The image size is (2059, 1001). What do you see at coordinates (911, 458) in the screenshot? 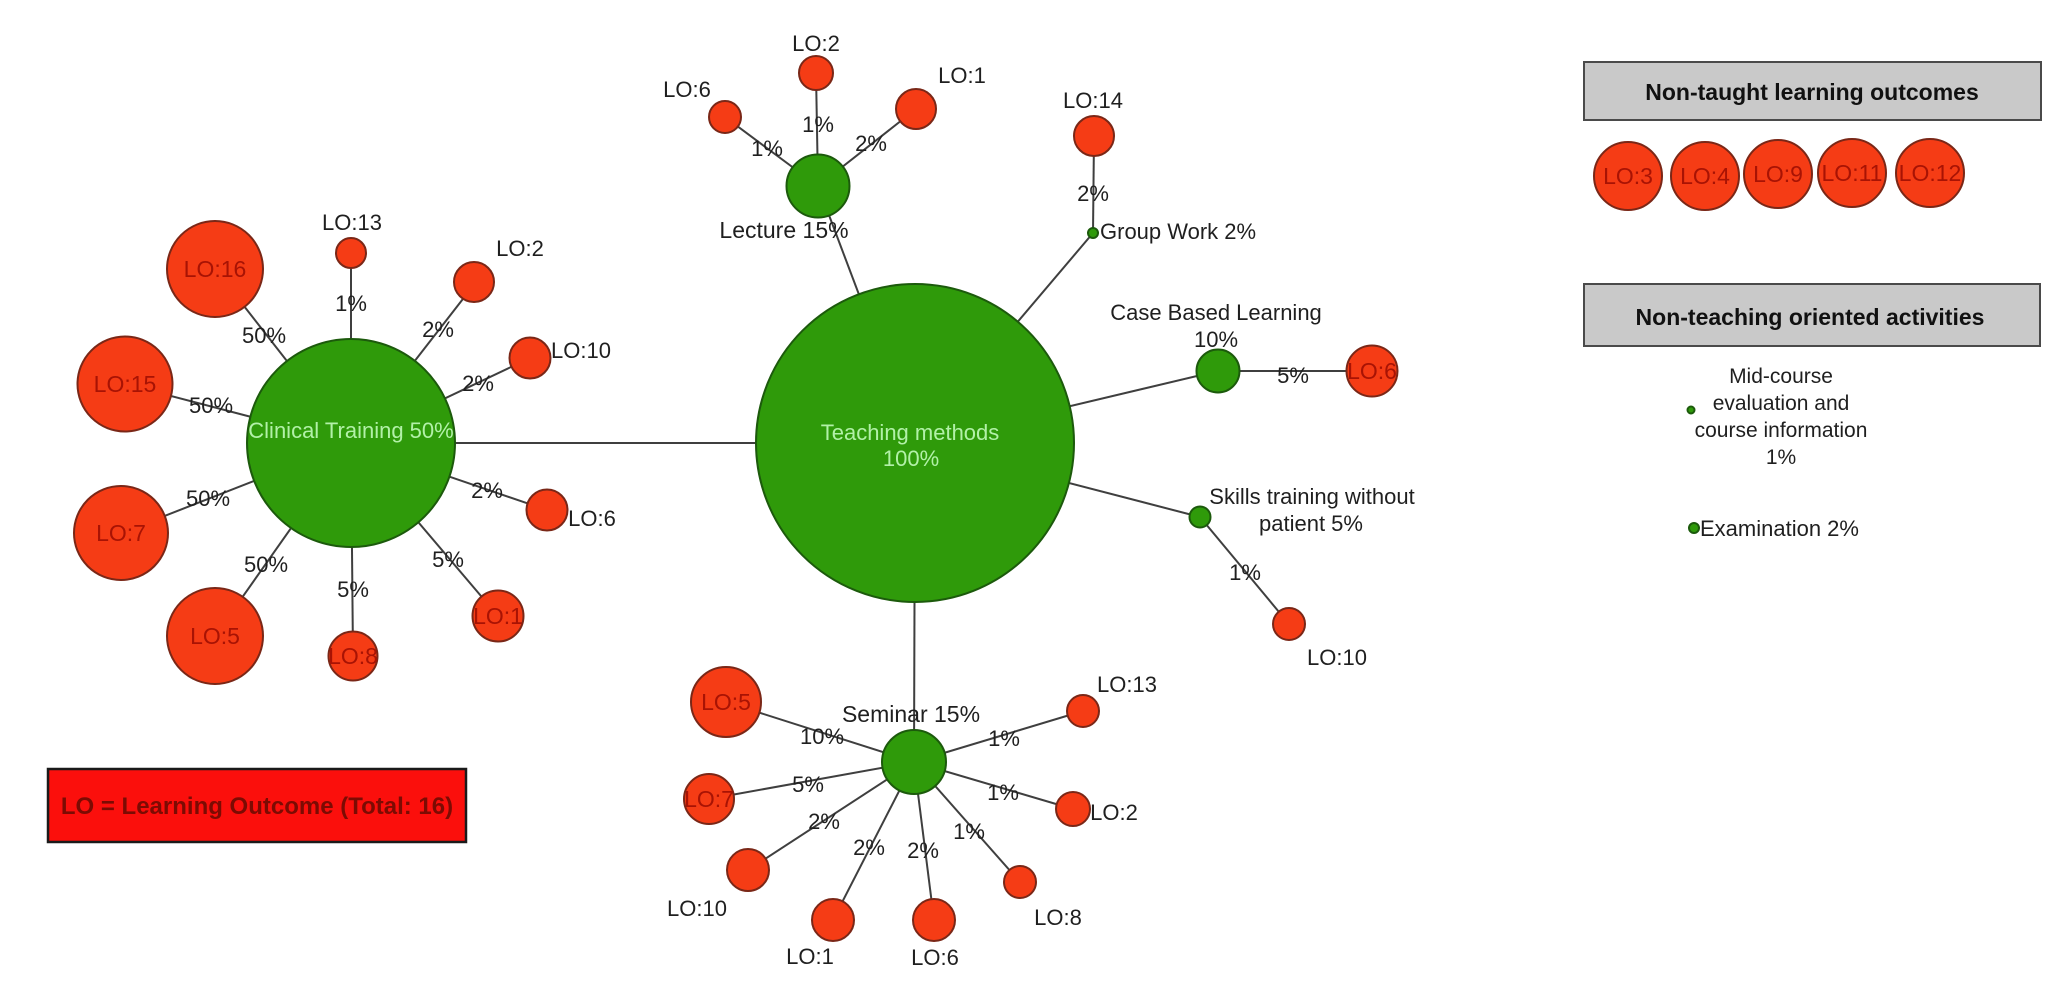
I see `svg-text: 100%` at bounding box center [911, 458].